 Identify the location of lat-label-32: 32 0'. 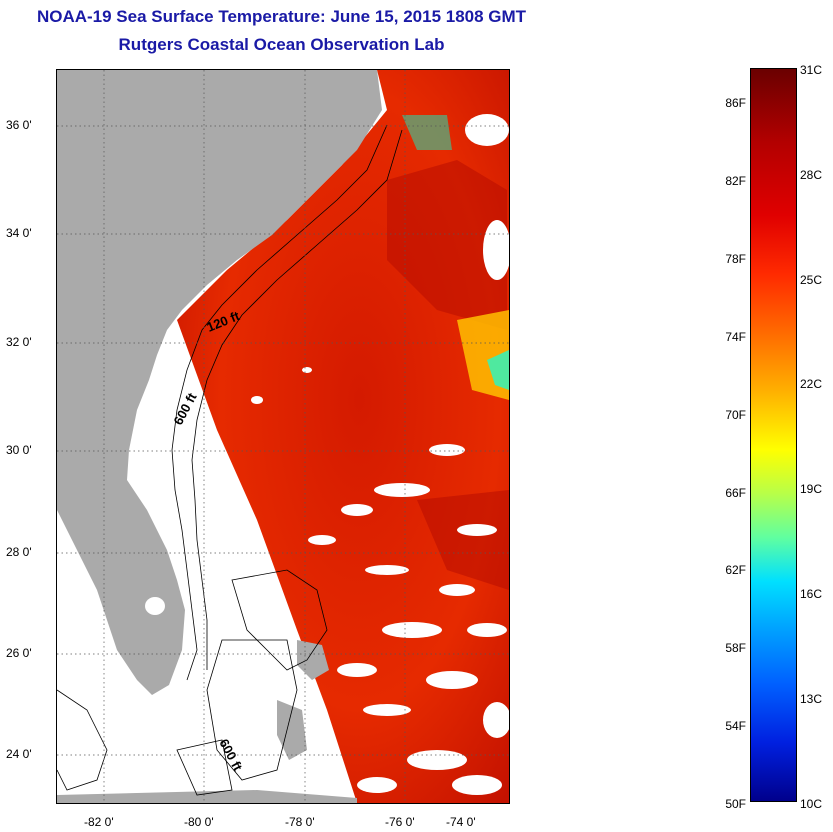
(19, 342).